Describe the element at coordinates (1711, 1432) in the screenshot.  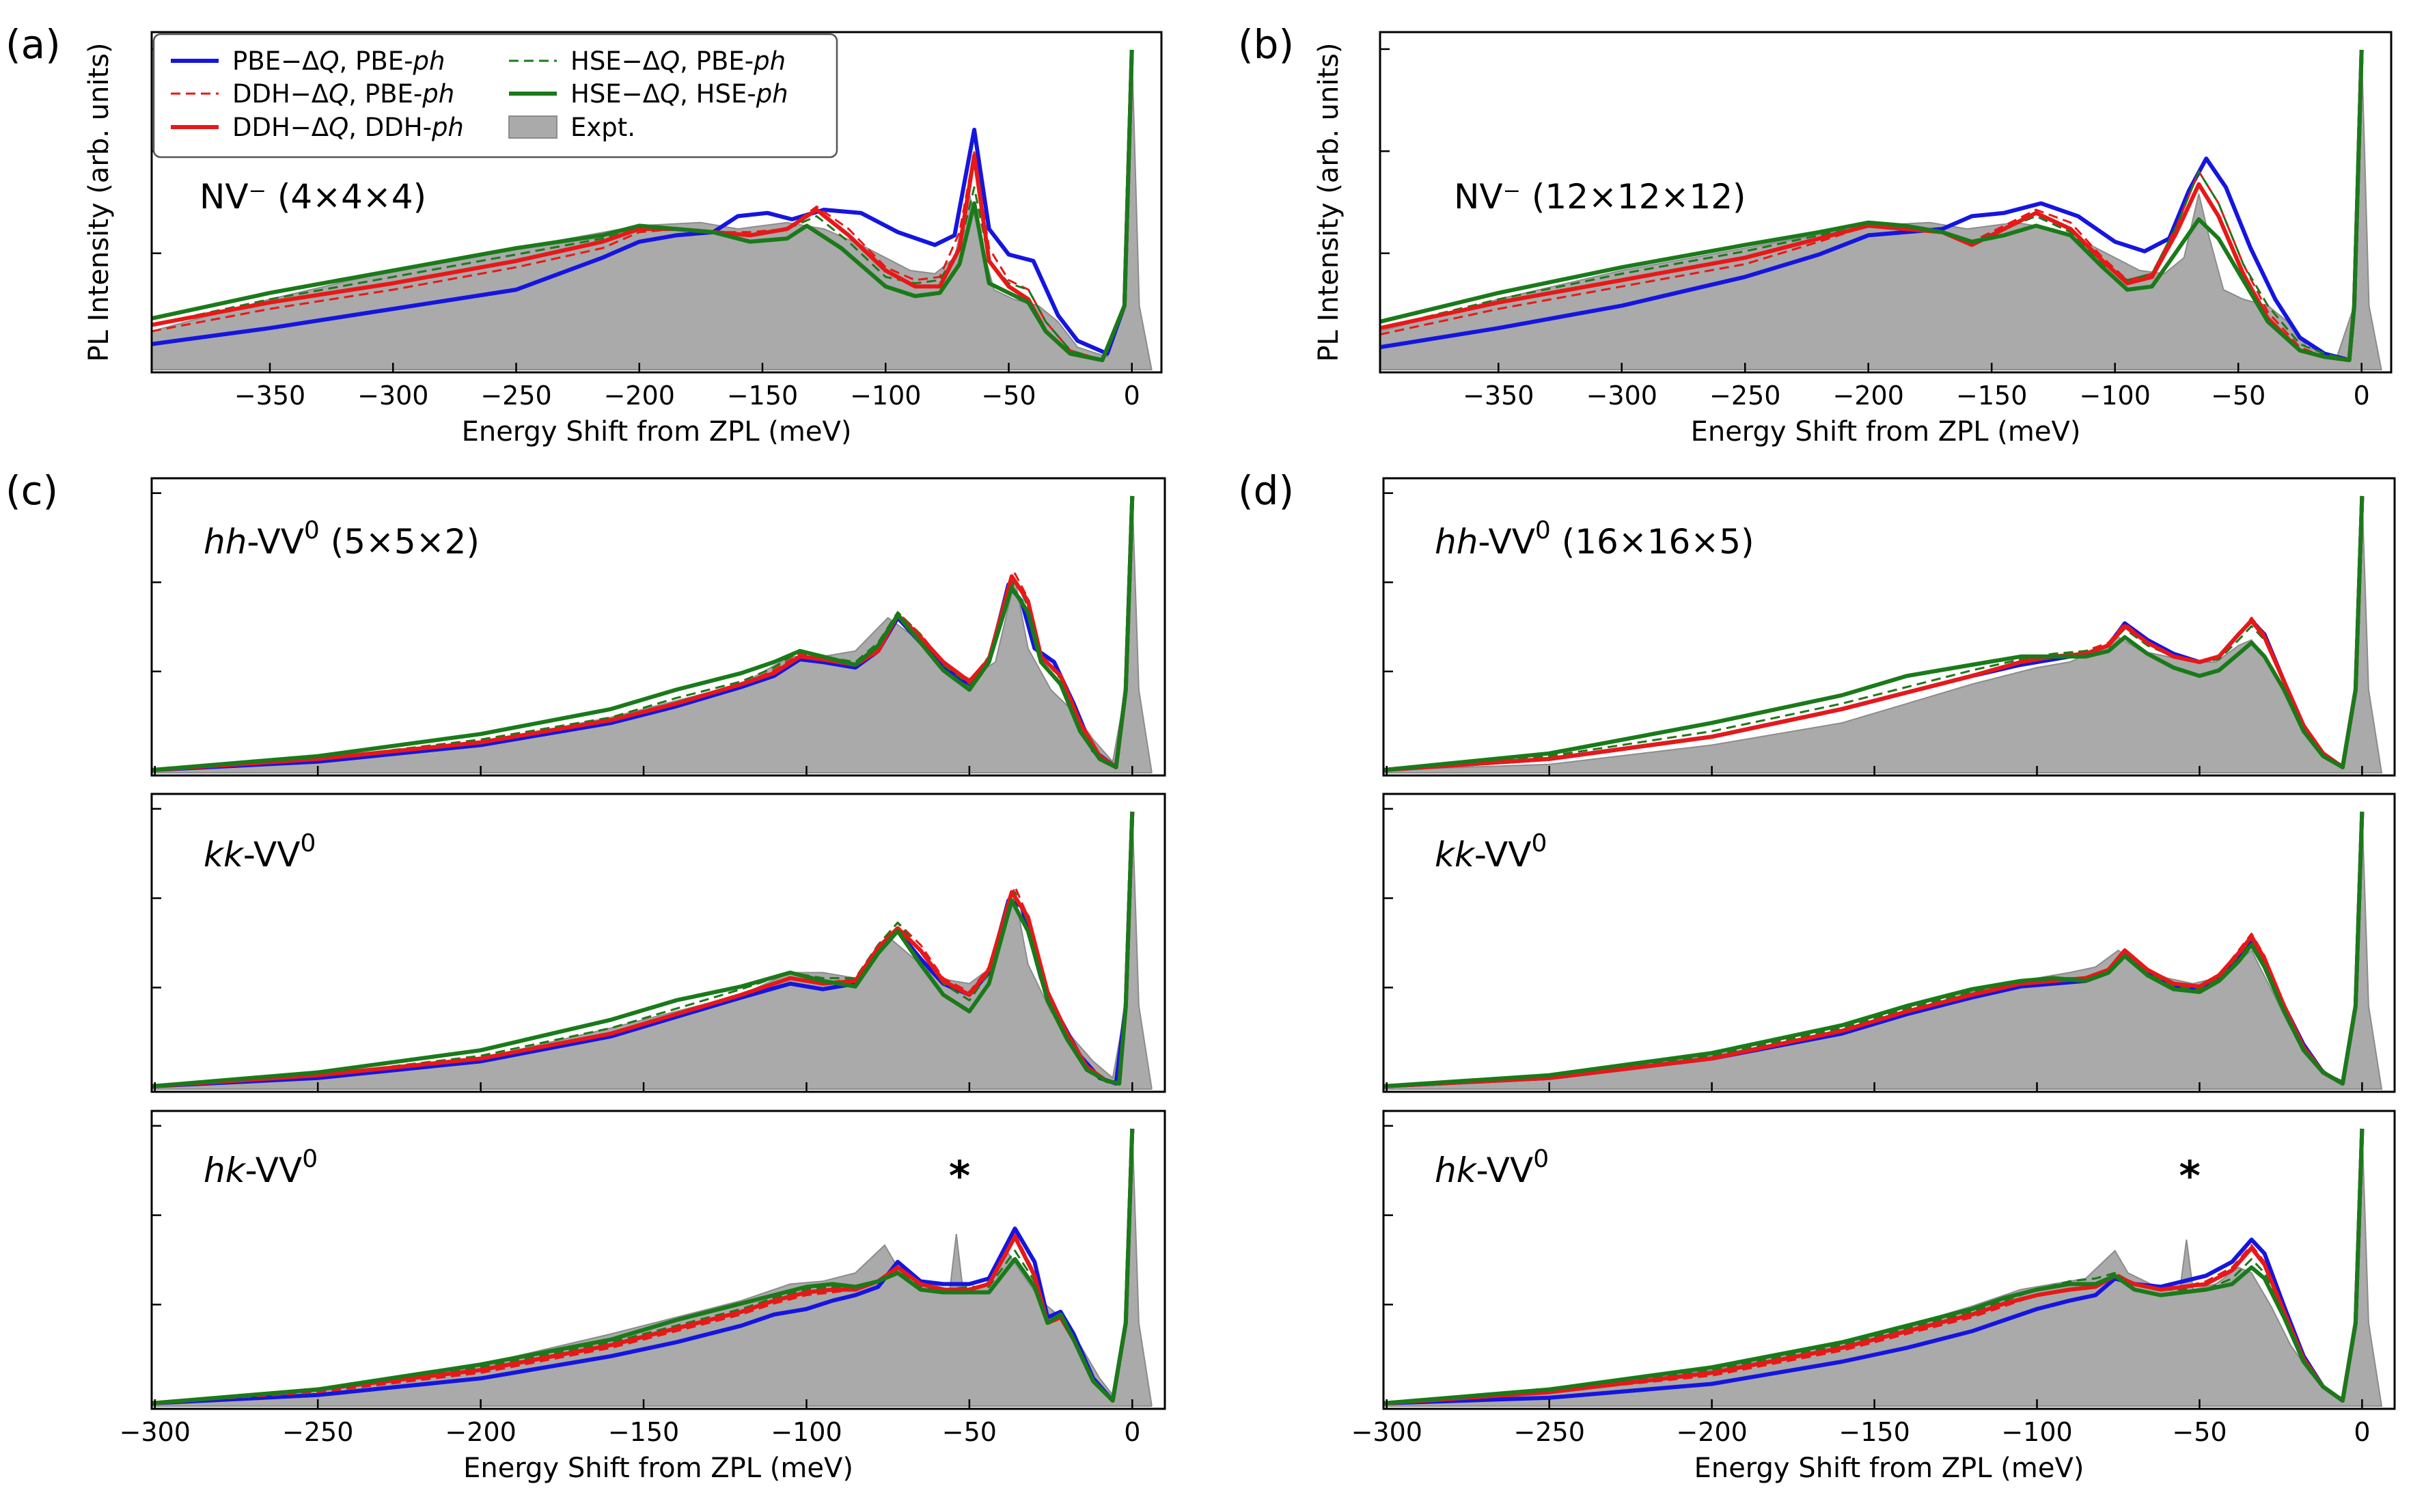
I see `x-tick-label: −200` at that location.